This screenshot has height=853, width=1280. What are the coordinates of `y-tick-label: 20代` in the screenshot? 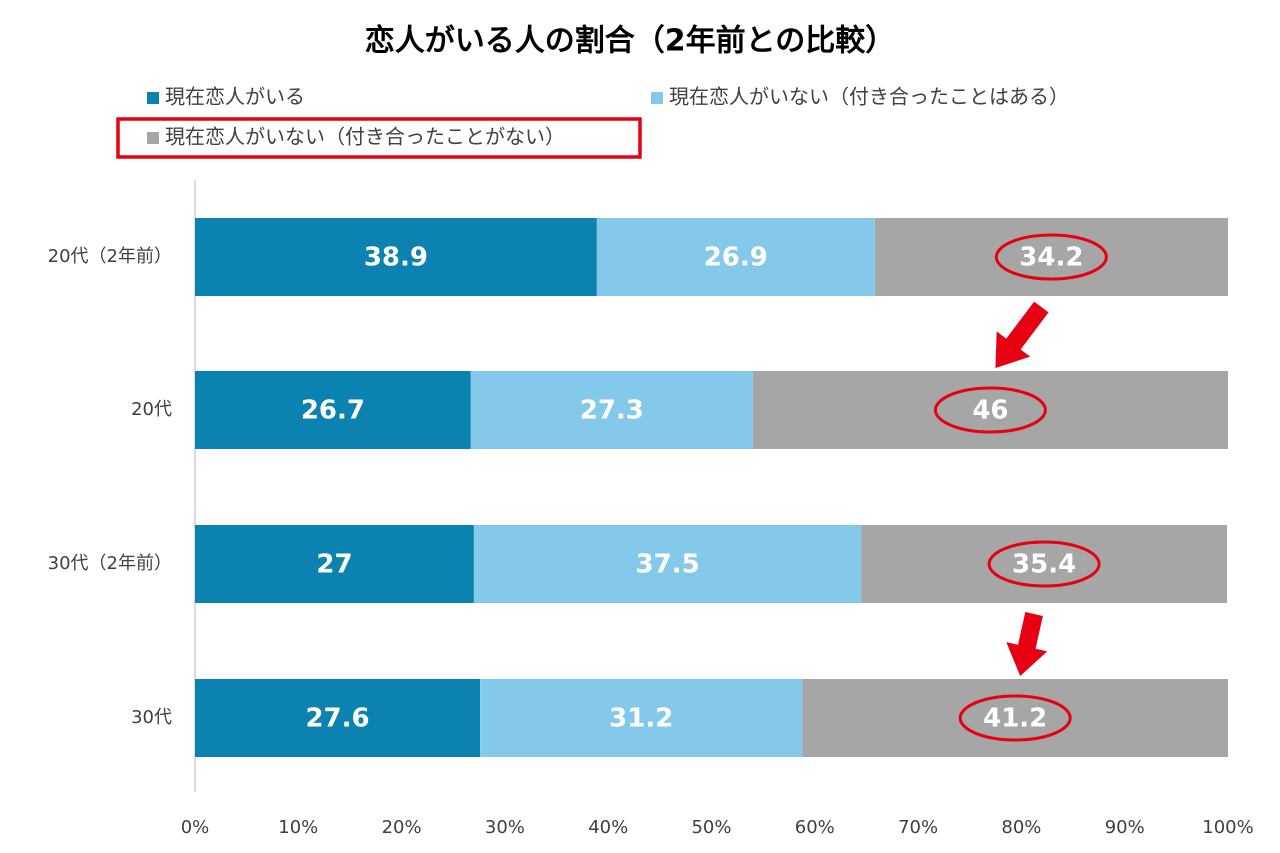 It's located at (151, 409).